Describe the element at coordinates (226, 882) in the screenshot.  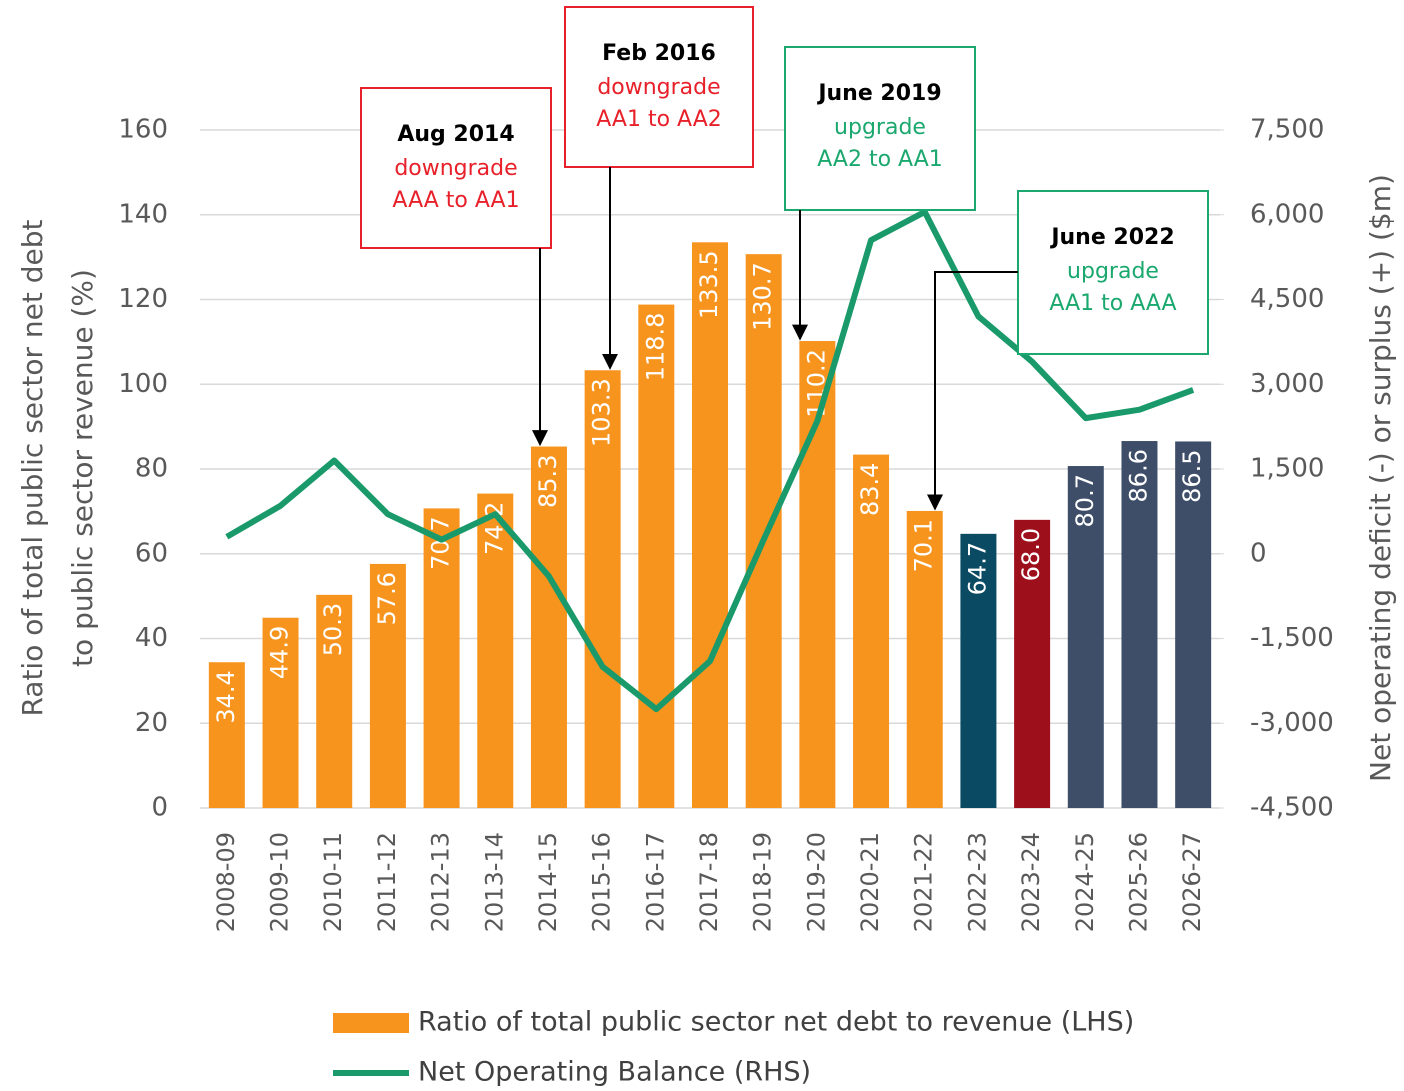
I see `x-tick-label: 2008-09` at that location.